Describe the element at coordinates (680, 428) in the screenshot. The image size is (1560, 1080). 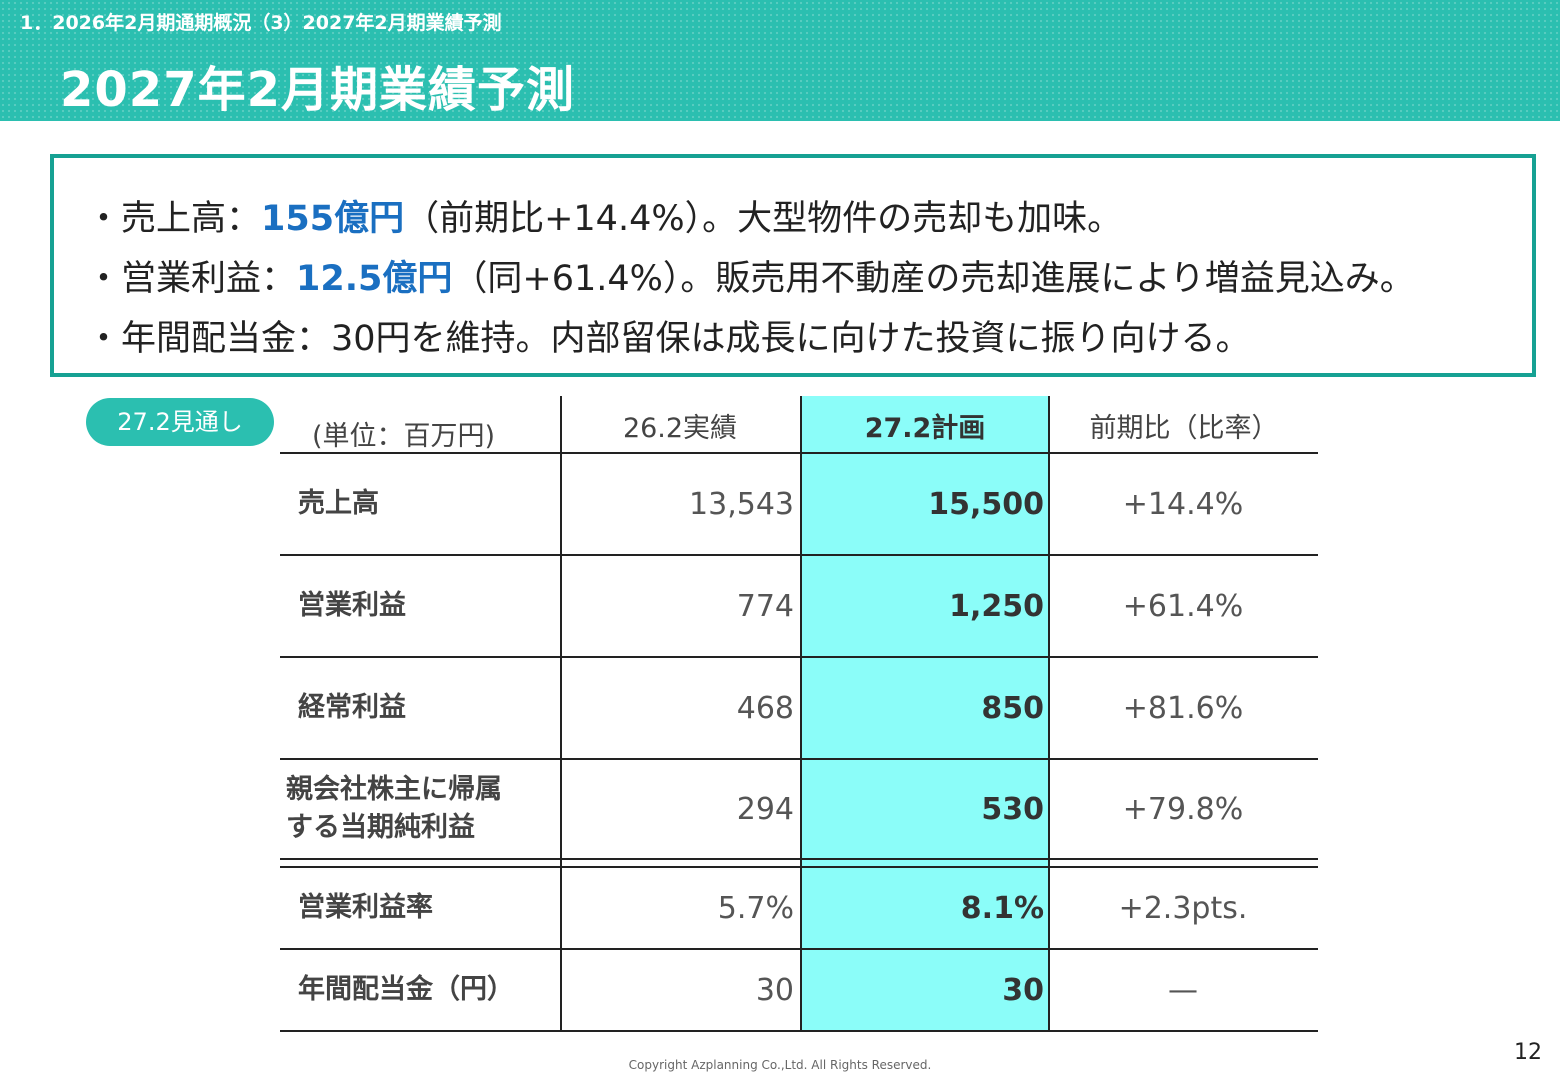
I see `header-actual: 26.2実績` at that location.